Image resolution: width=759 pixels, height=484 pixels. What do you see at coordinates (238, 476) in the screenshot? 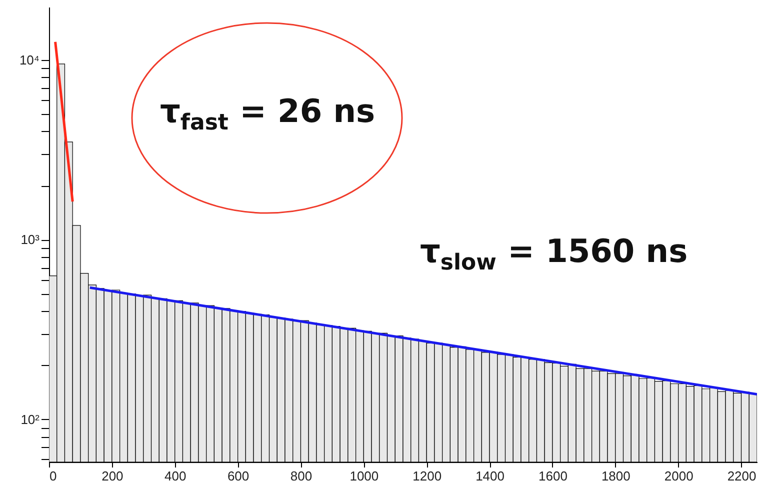
I see `x-tick-label: 600` at bounding box center [238, 476].